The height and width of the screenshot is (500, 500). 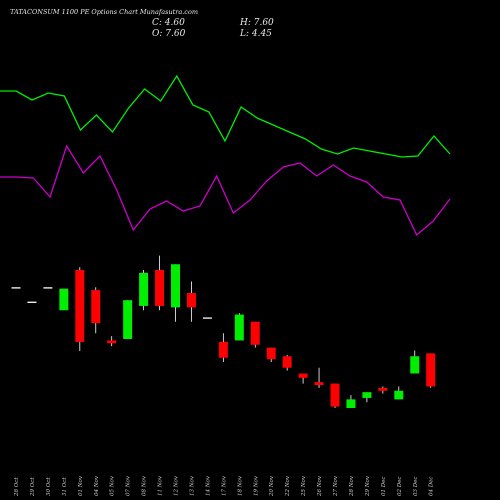 What do you see at coordinates (17, 487) in the screenshot?
I see `x-tick-label: 28 Oct` at bounding box center [17, 487].